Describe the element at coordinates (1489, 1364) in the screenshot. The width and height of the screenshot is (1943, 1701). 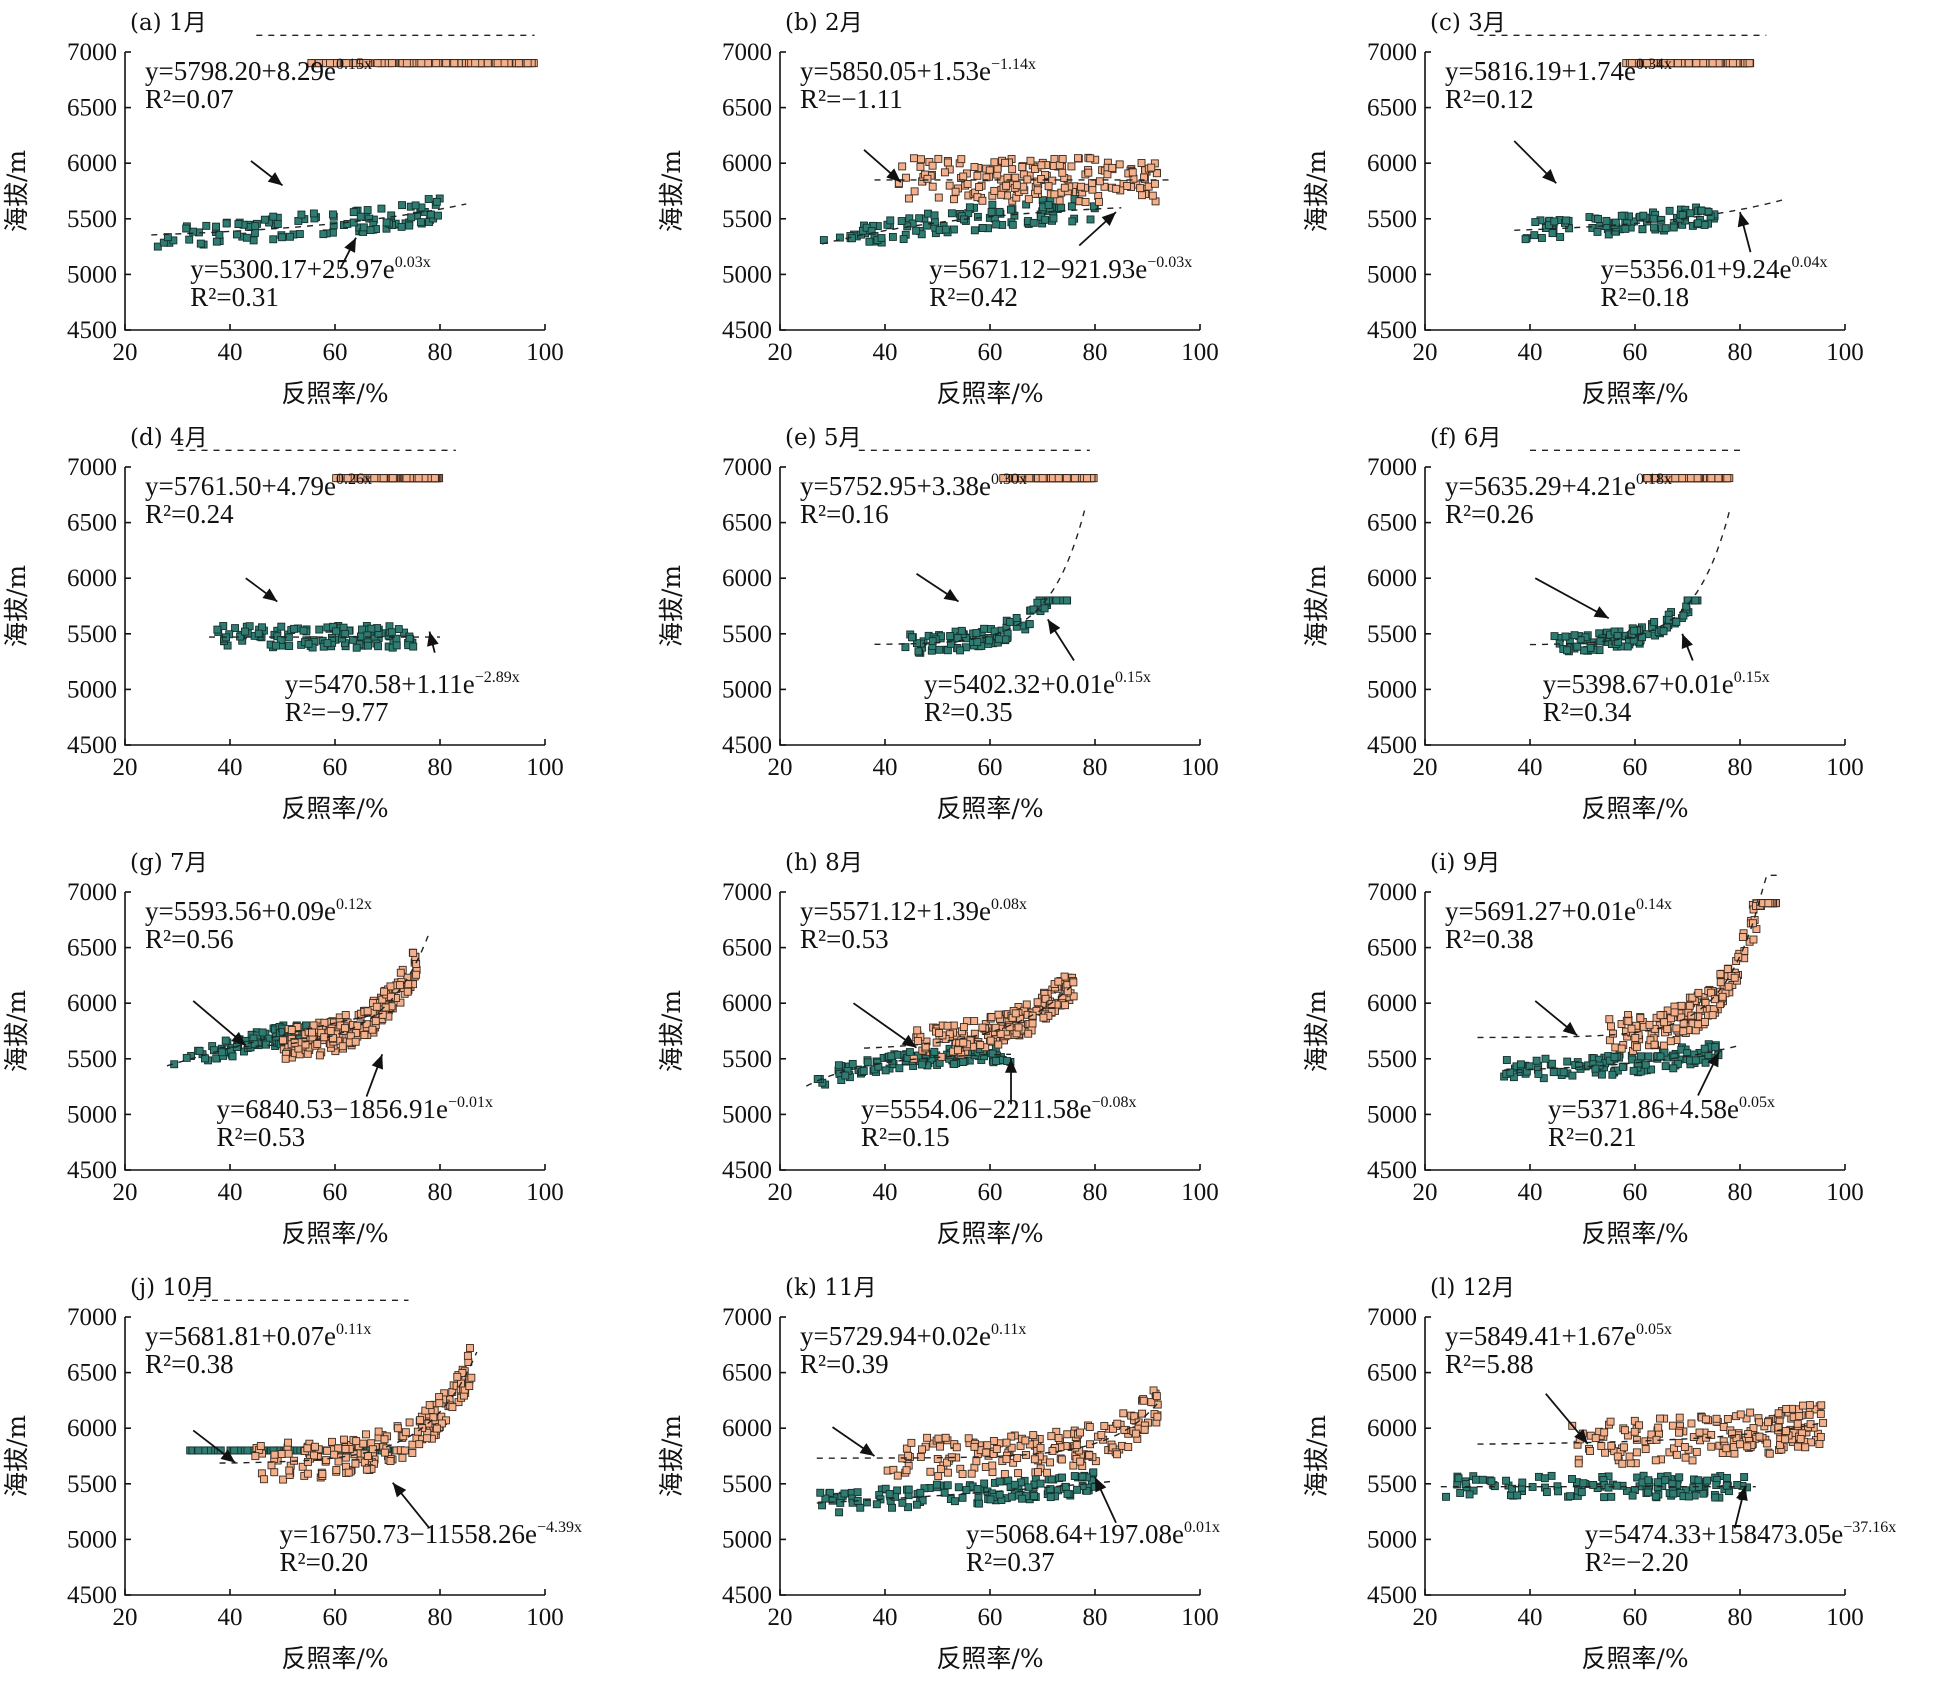
I see `upper-fit-r2: R²=5.88` at that location.